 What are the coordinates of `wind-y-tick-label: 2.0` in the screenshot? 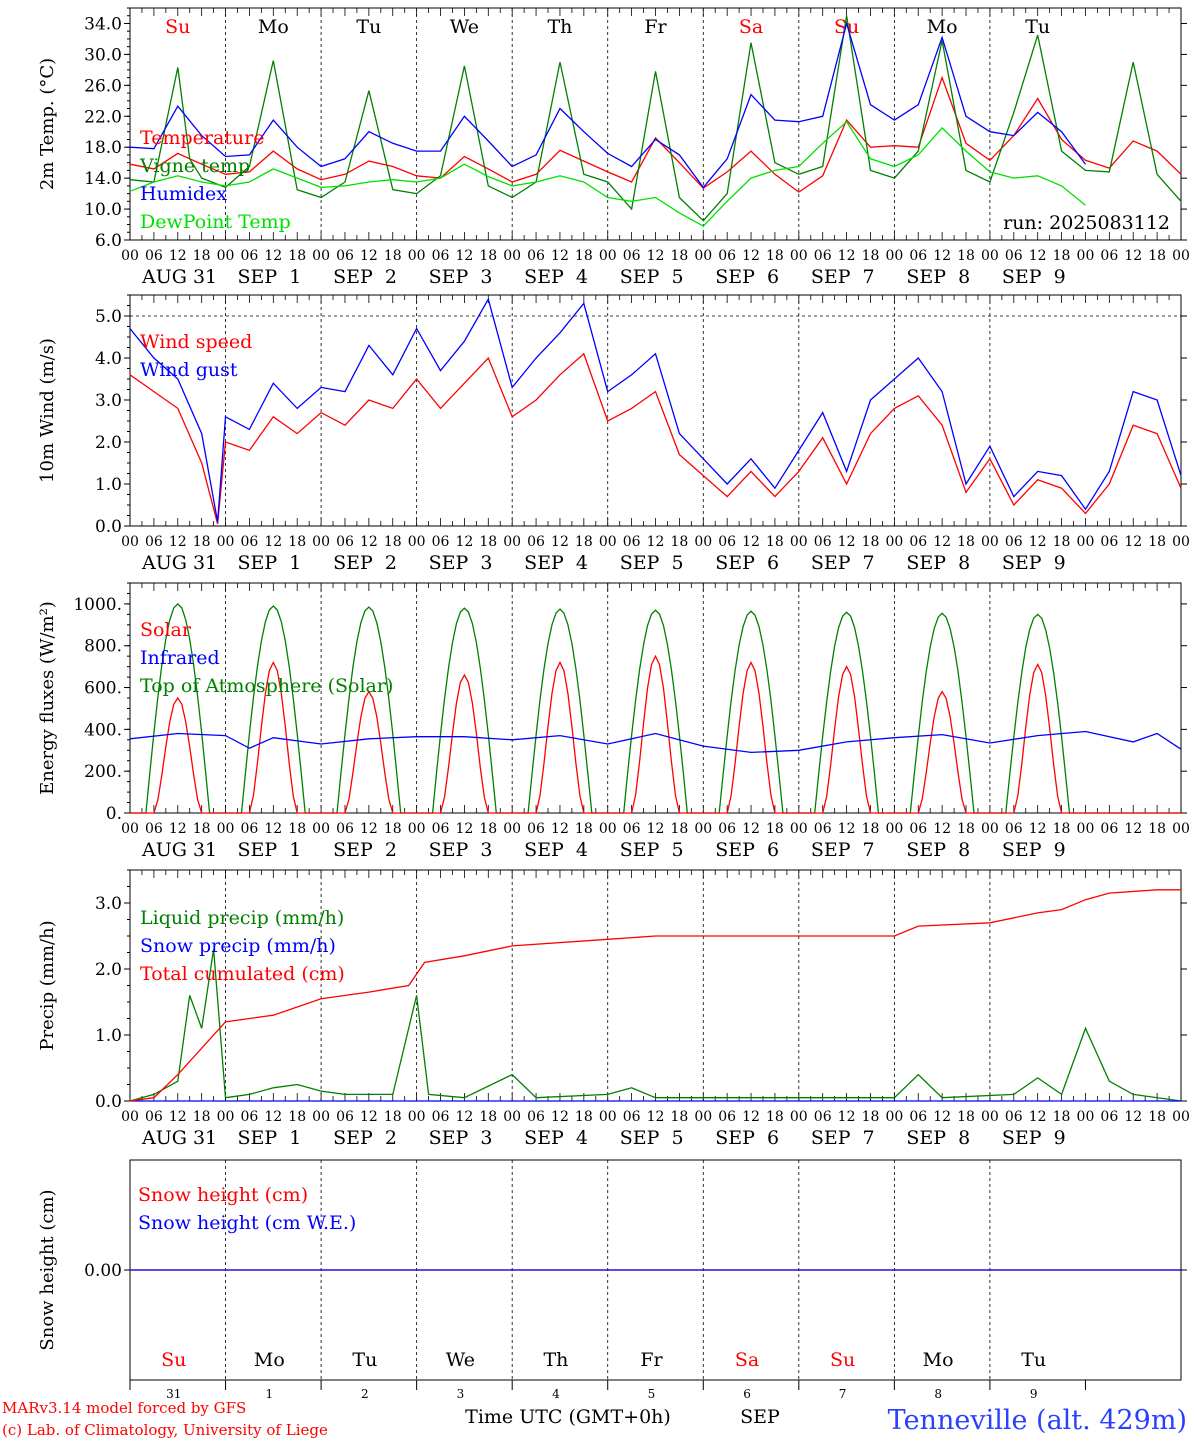 It's located at (108, 443).